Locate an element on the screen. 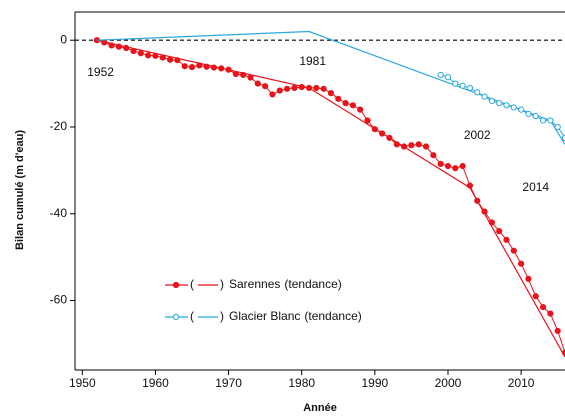 The width and height of the screenshot is (565, 416). x-tick-label: 2010 is located at coordinates (521, 383).